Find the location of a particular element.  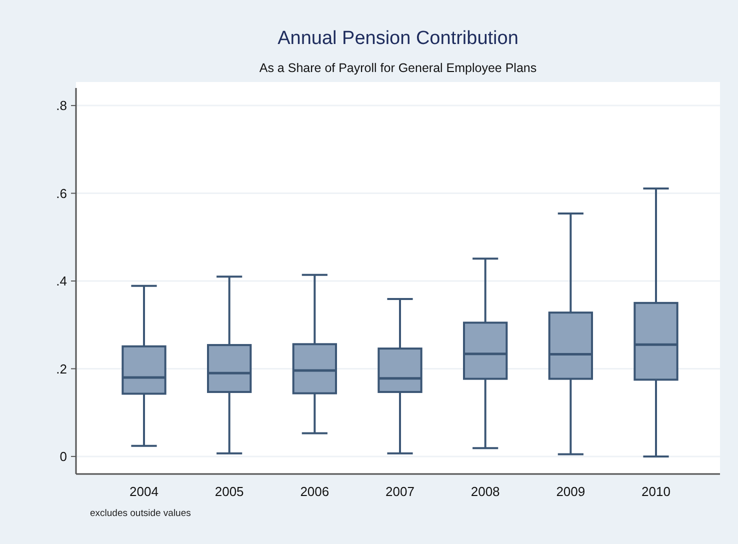

text: excludes outside values is located at coordinates (141, 513).